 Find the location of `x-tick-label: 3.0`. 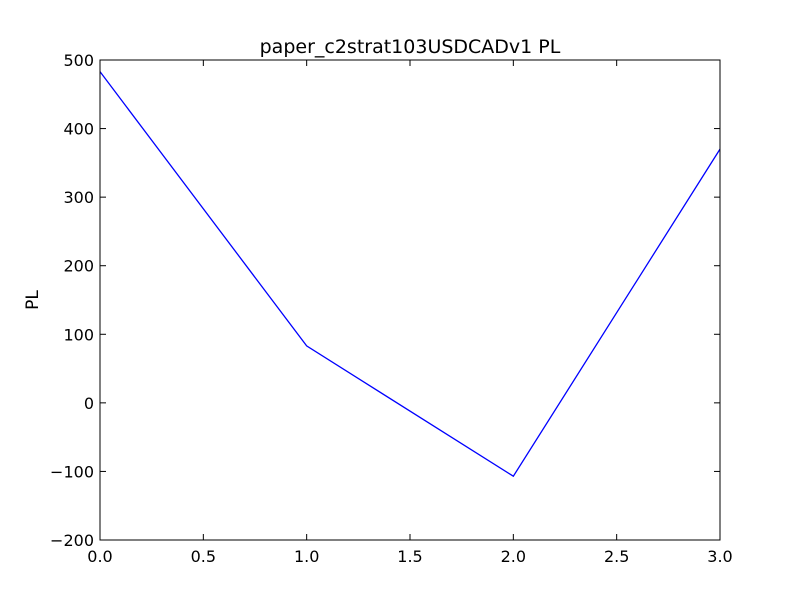

x-tick-label: 3.0 is located at coordinates (719, 556).